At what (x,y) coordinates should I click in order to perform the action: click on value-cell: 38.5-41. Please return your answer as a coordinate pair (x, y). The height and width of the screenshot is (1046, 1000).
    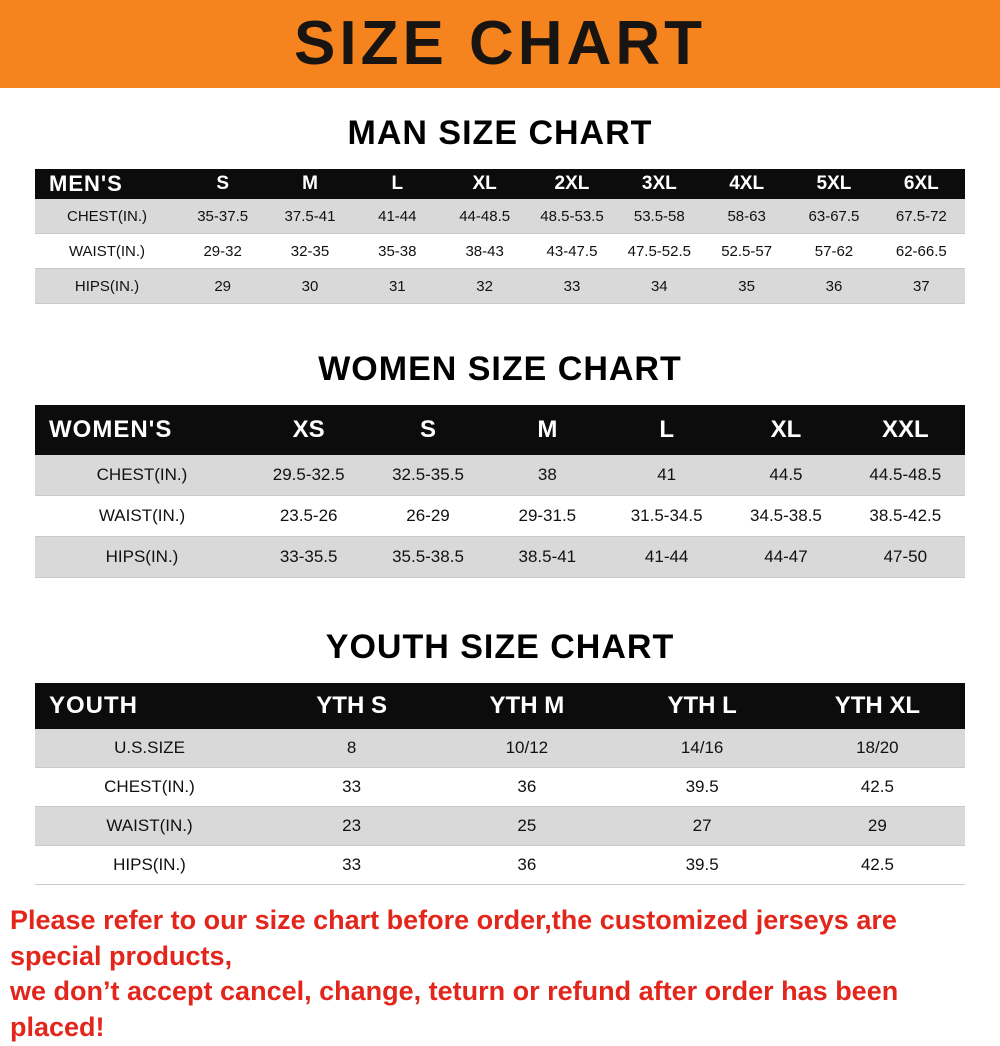
    Looking at the image, I should click on (547, 557).